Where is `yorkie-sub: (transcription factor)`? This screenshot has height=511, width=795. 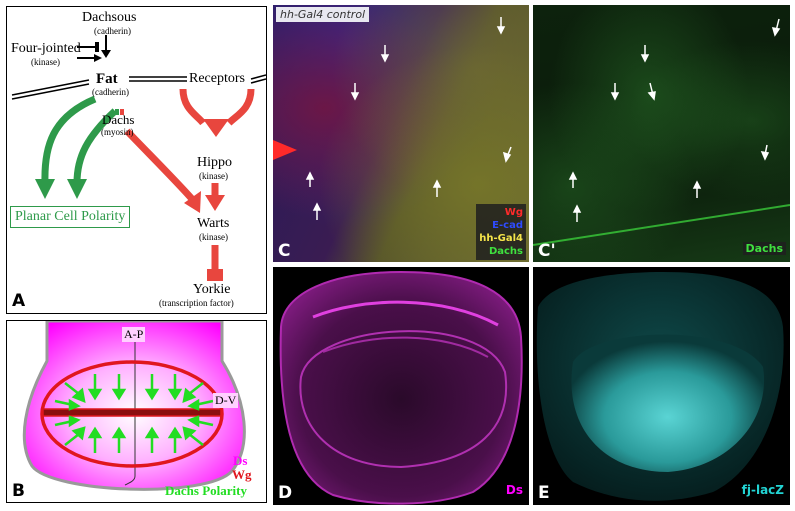 yorkie-sub: (transcription factor) is located at coordinates (196, 303).